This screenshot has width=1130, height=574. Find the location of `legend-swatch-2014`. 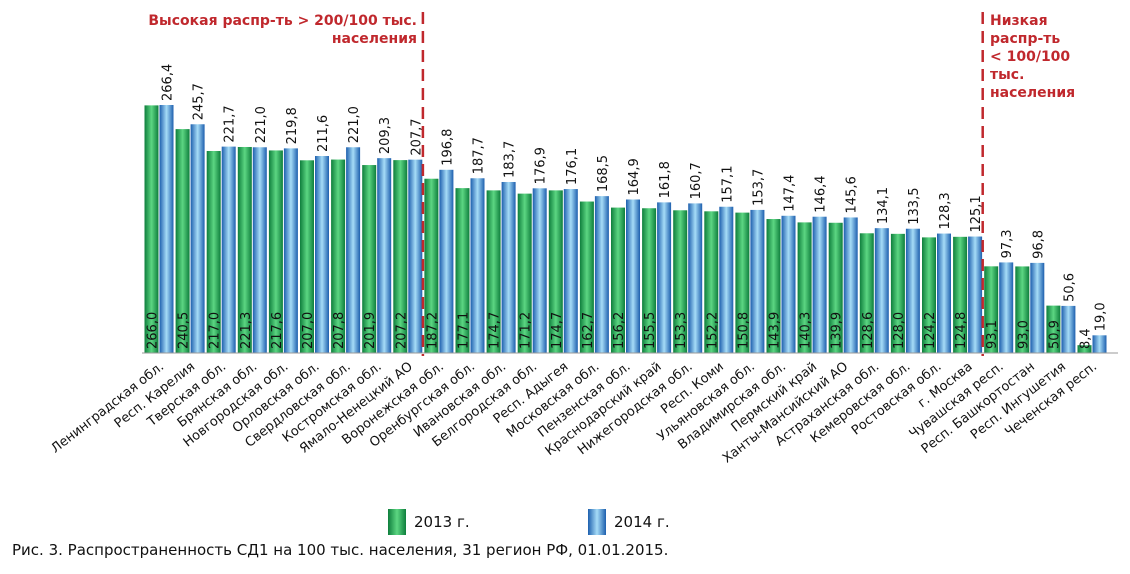

legend-swatch-2014 is located at coordinates (597, 522).